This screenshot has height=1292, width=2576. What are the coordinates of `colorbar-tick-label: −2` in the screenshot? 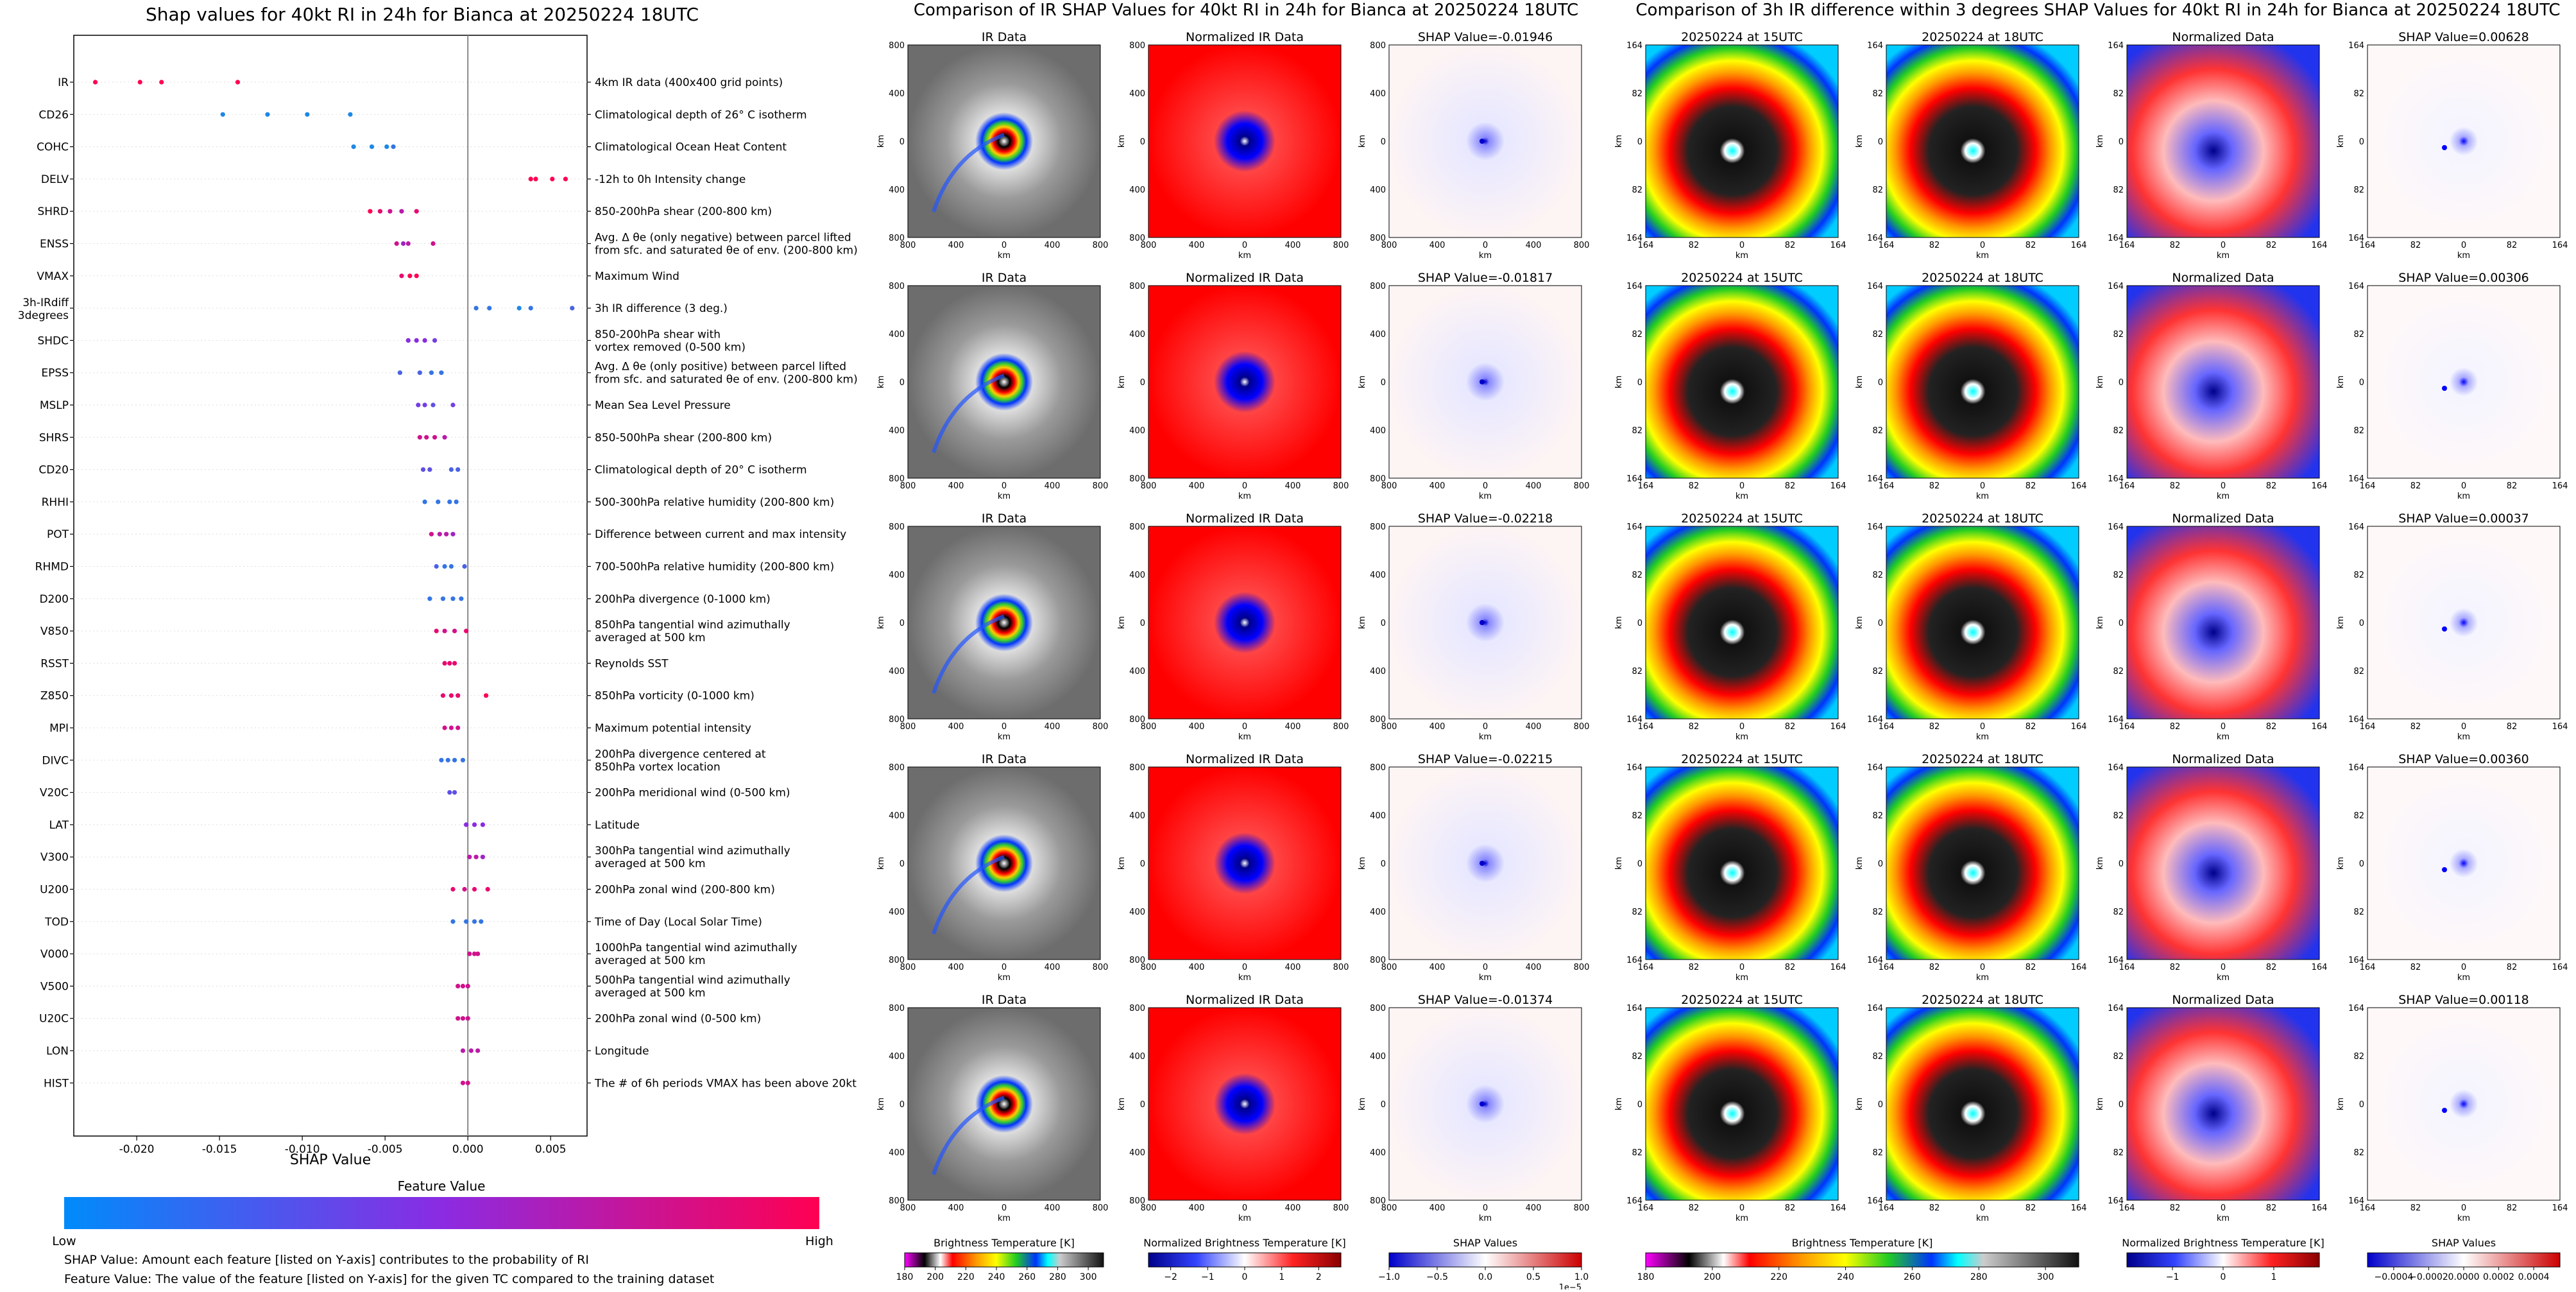 It's located at (1170, 1277).